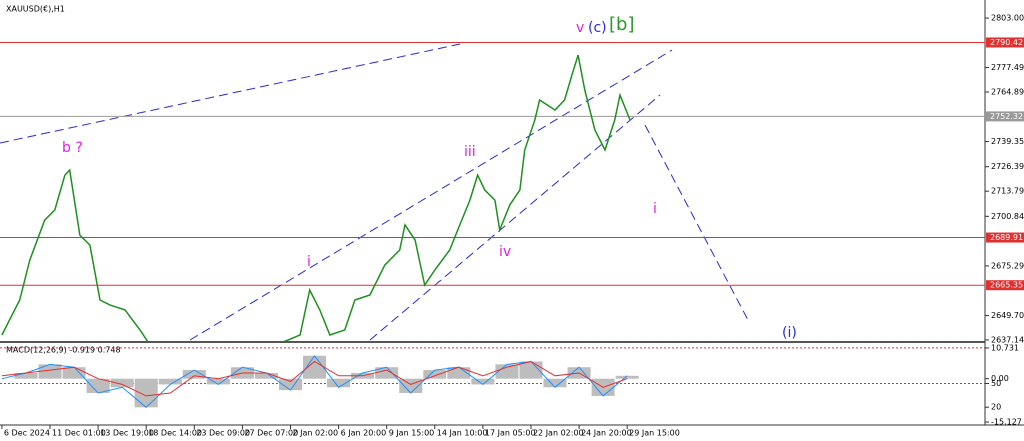 Image resolution: width=1024 pixels, height=441 pixels. I want to click on y-tick-label: 2726.39, so click(1007, 166).